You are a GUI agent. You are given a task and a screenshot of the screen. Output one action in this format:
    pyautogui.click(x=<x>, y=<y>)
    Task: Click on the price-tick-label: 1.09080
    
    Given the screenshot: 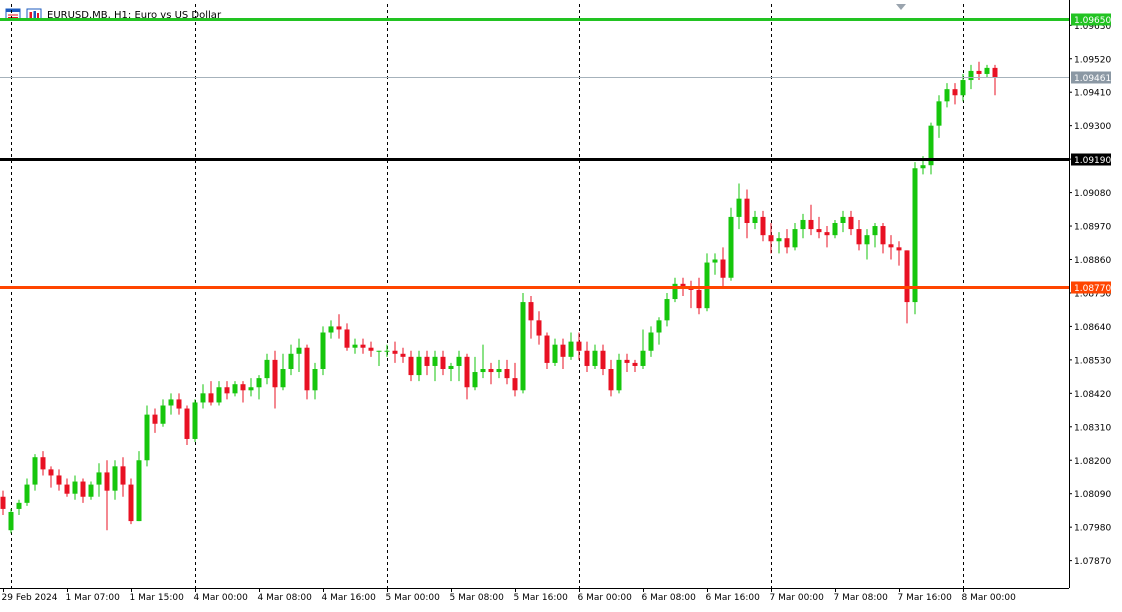 What is the action you would take?
    pyautogui.click(x=1092, y=194)
    